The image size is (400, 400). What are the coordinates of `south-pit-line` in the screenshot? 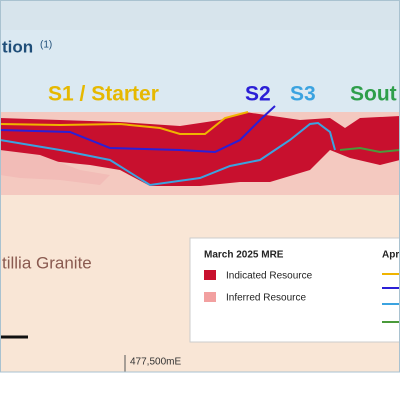 It's located at (369, 150).